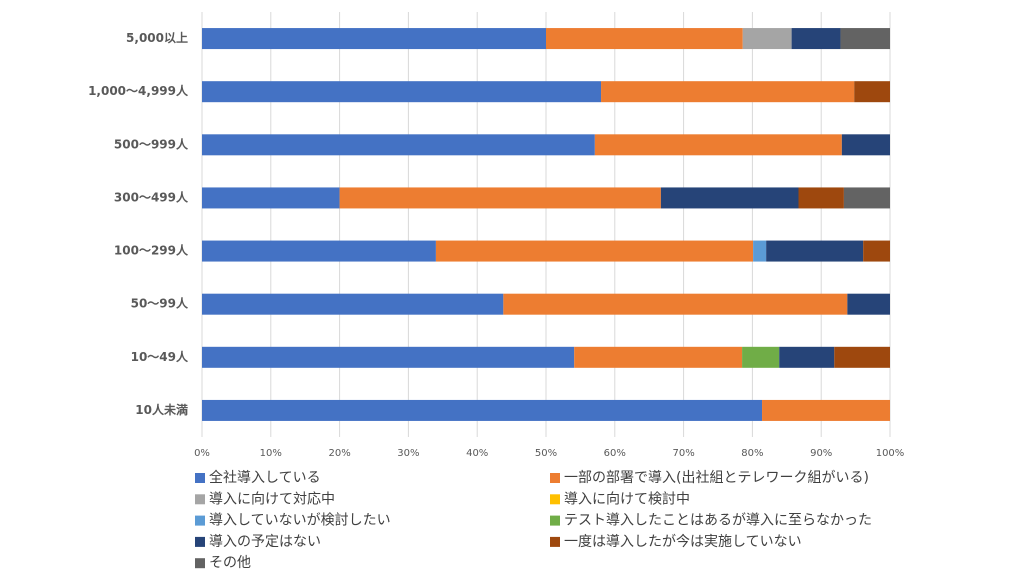 The width and height of the screenshot is (1024, 576). Describe the element at coordinates (821, 453) in the screenshot. I see `x-tick-label: 90%` at that location.